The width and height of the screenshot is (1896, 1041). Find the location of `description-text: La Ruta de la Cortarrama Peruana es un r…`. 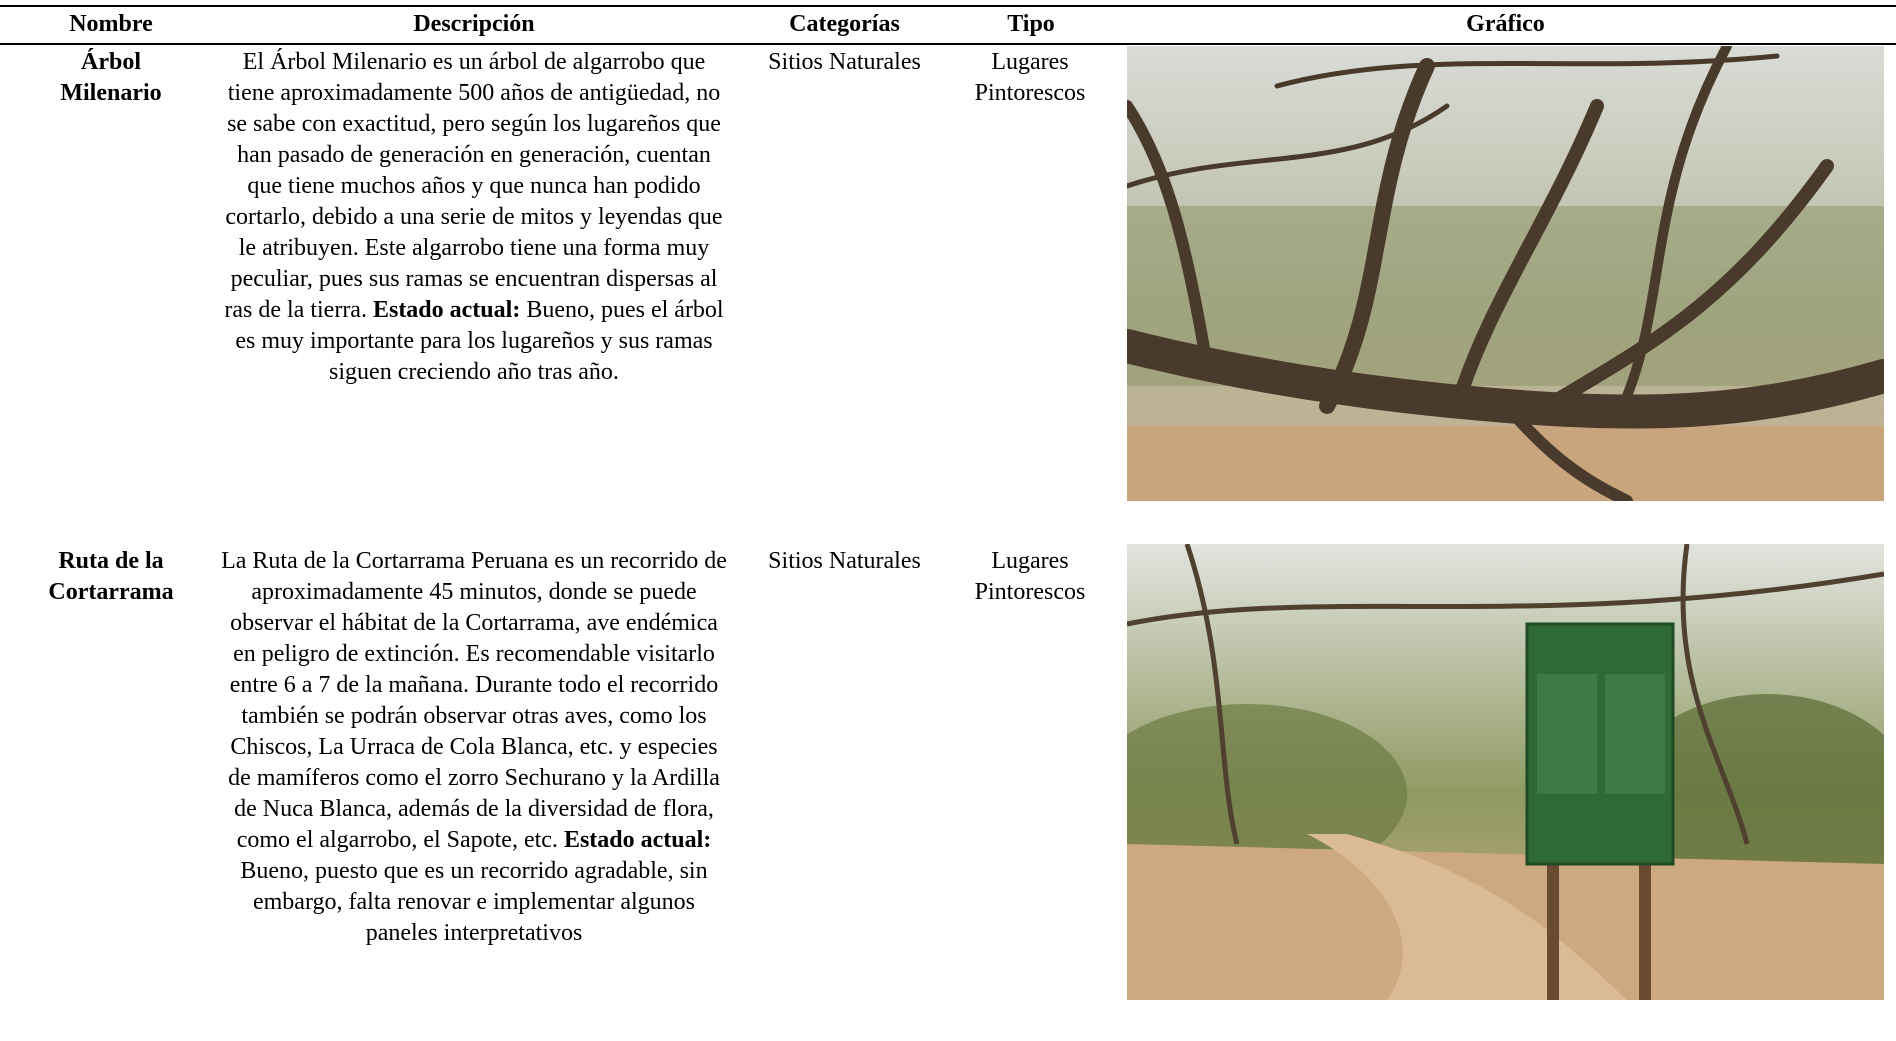

description-text: La Ruta de la Cortarrama Peruana es un r… is located at coordinates (474, 700).